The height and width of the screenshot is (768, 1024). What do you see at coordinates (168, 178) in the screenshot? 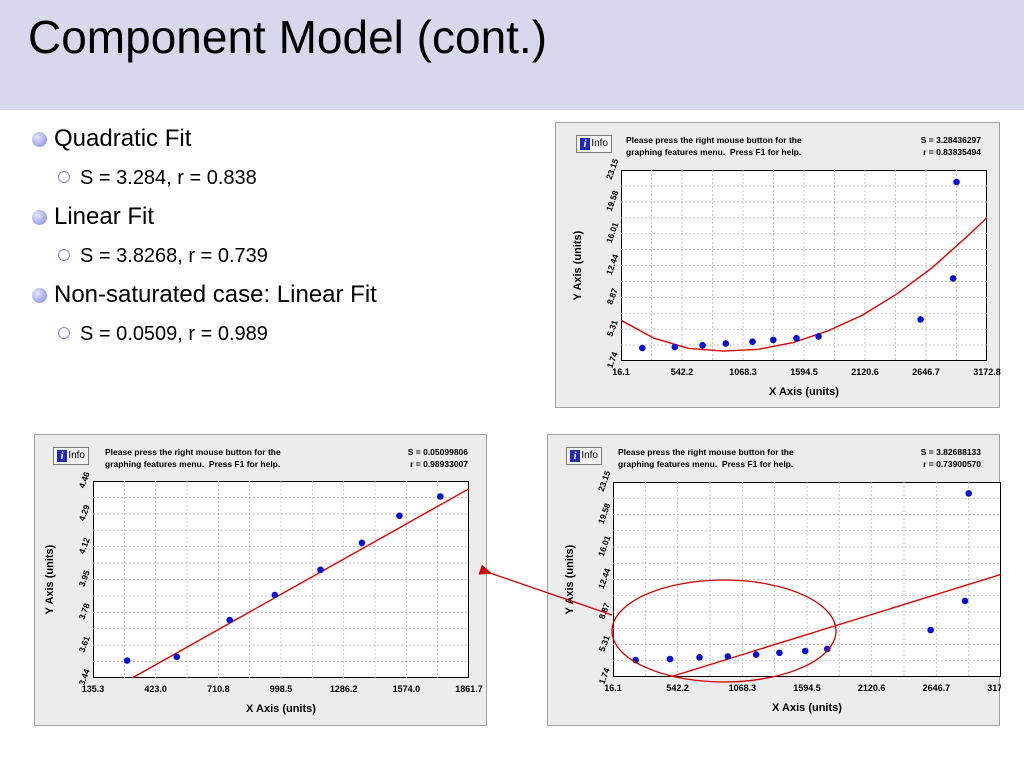
I see `sub-bullet-text: S = 3.284, r = 0.838` at bounding box center [168, 178].